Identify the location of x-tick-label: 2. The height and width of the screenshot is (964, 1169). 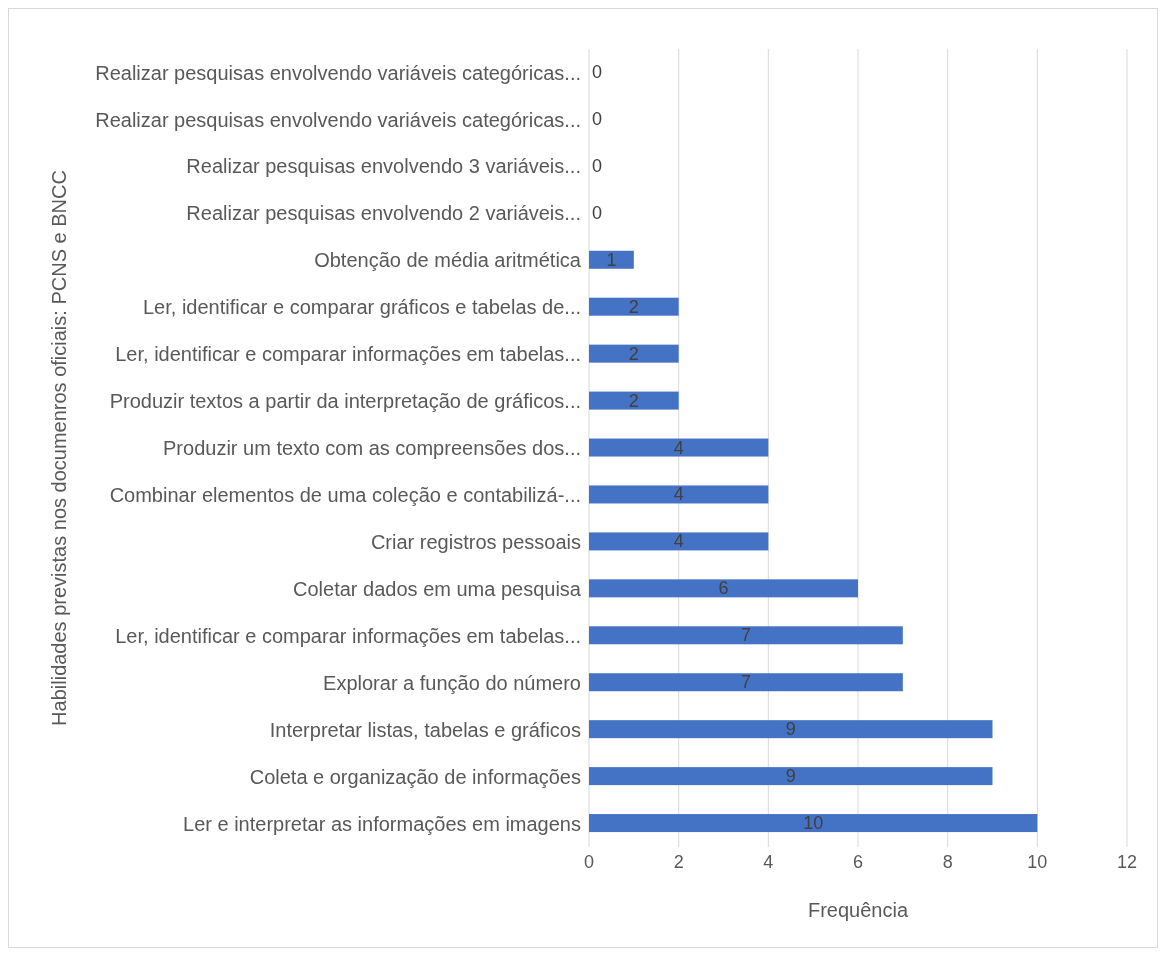
(678, 861).